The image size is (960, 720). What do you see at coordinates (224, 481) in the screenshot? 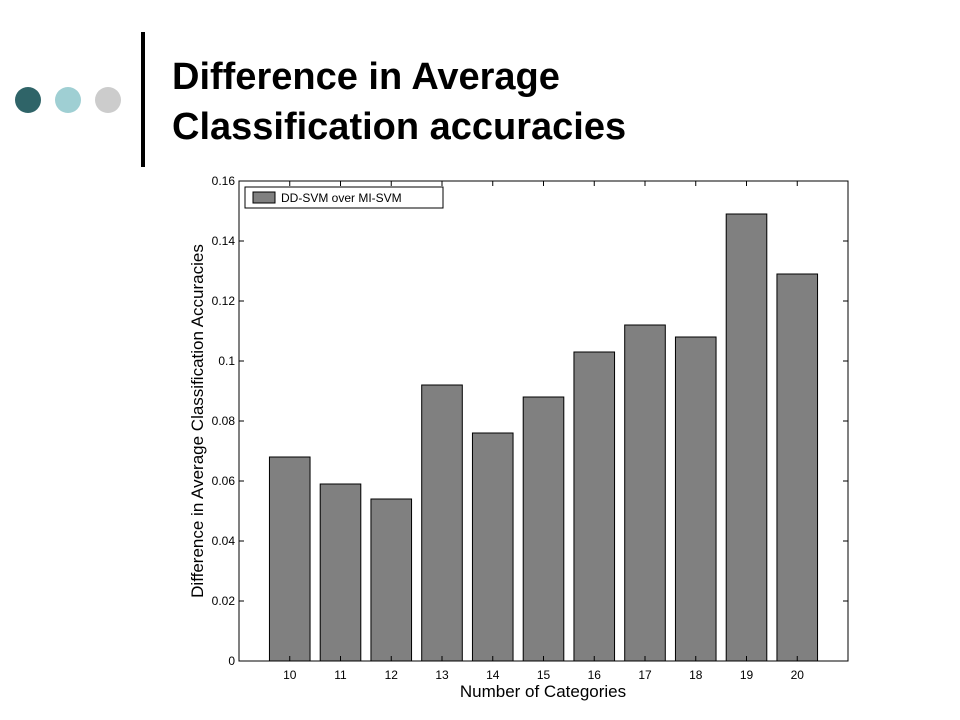
I see `y-tick-label: 0.06` at bounding box center [224, 481].